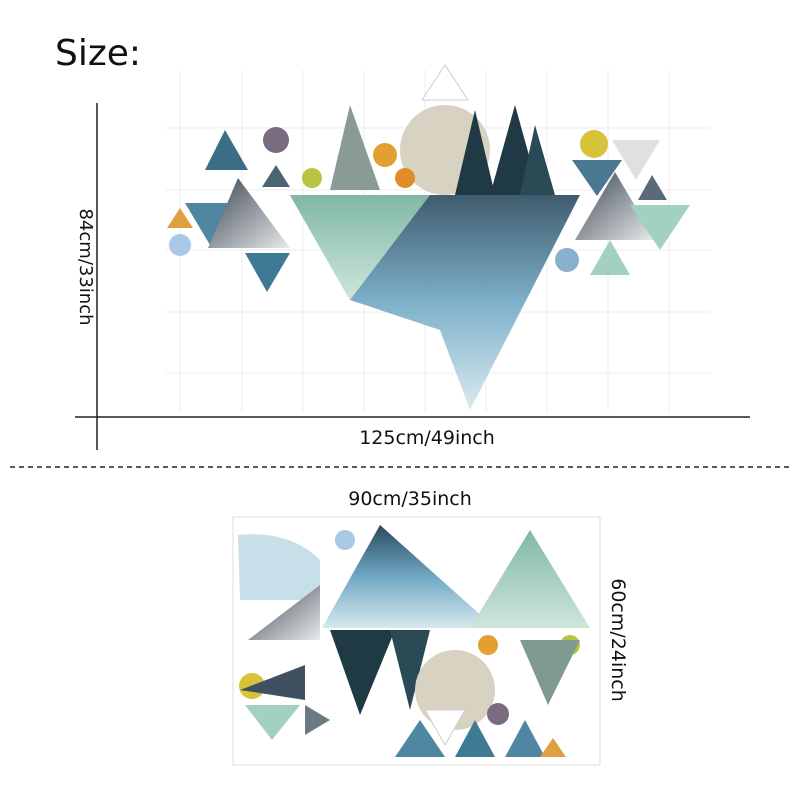 This screenshot has width=800, height=800. Describe the element at coordinates (410, 499) in the screenshot. I see `small-width-label: 90cm/35inch` at that location.